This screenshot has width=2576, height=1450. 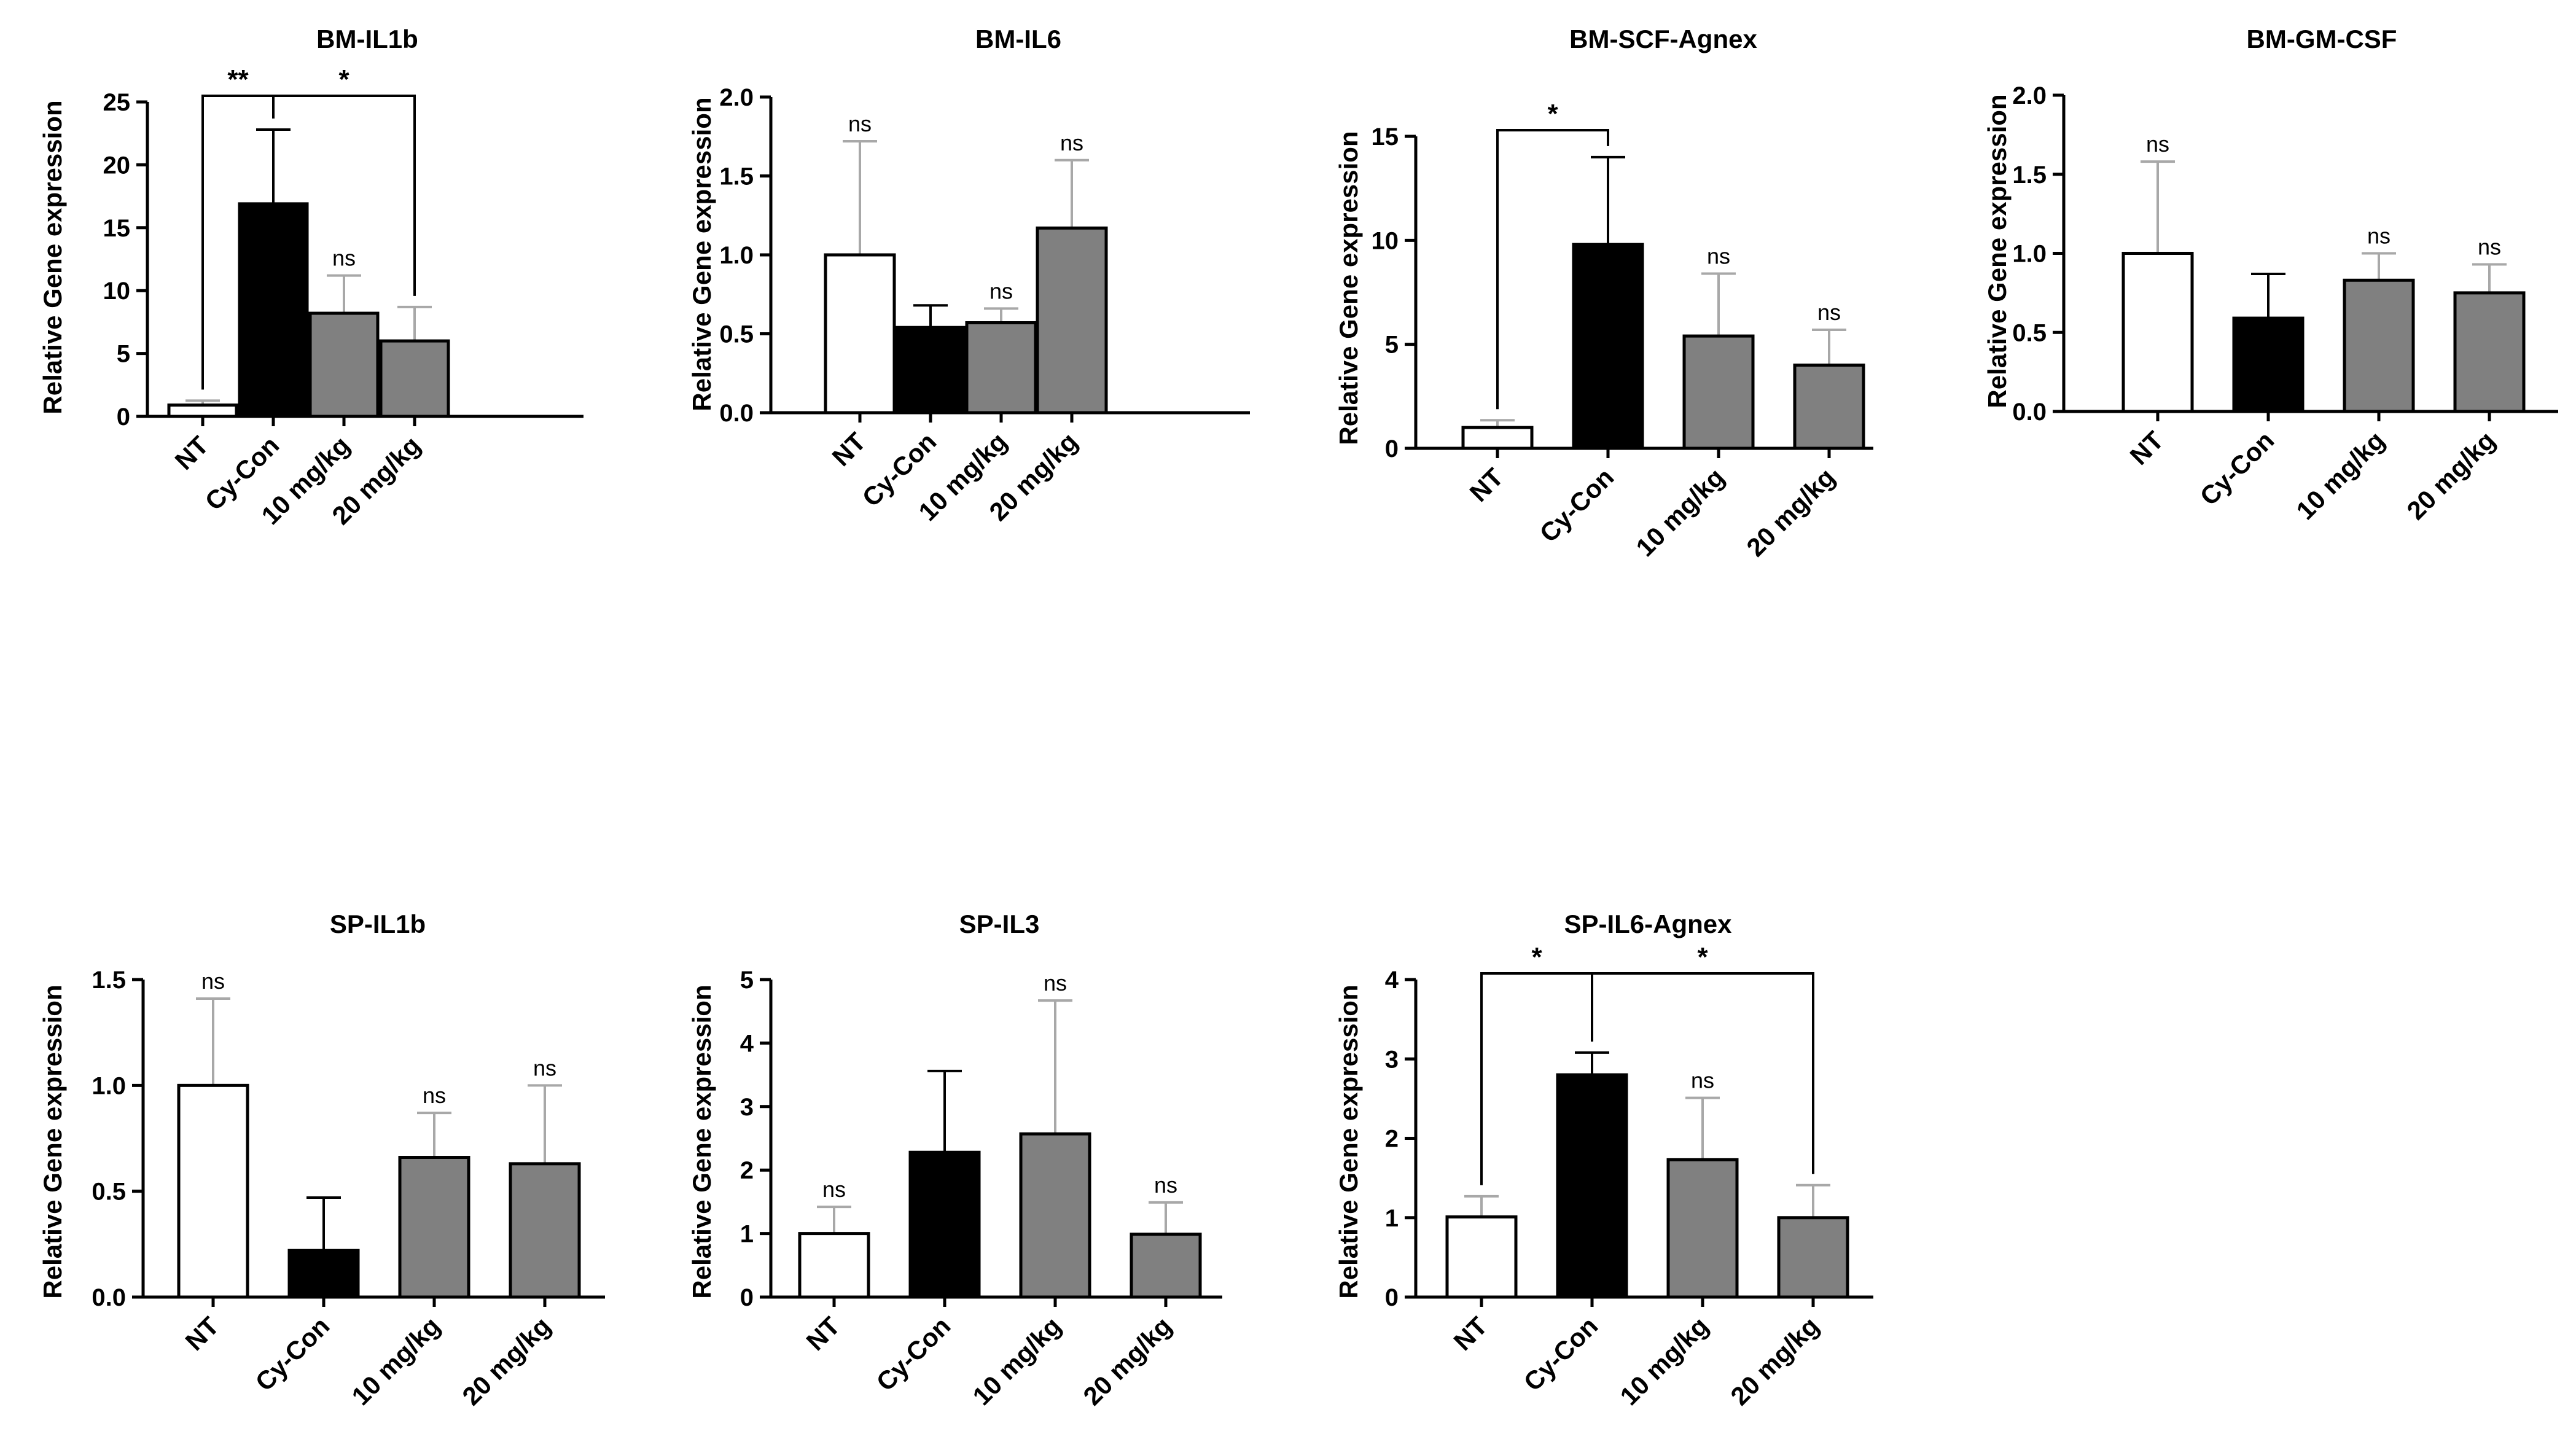 What do you see at coordinates (747, 1107) in the screenshot?
I see `y-tick-label: 3` at bounding box center [747, 1107].